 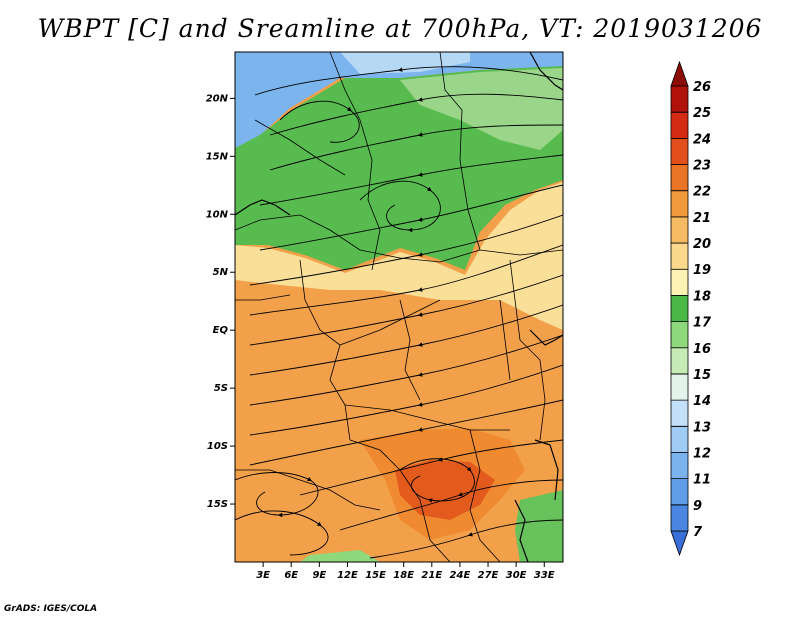 What do you see at coordinates (405, 63) in the screenshot?
I see `field-lightblue-north` at bounding box center [405, 63].